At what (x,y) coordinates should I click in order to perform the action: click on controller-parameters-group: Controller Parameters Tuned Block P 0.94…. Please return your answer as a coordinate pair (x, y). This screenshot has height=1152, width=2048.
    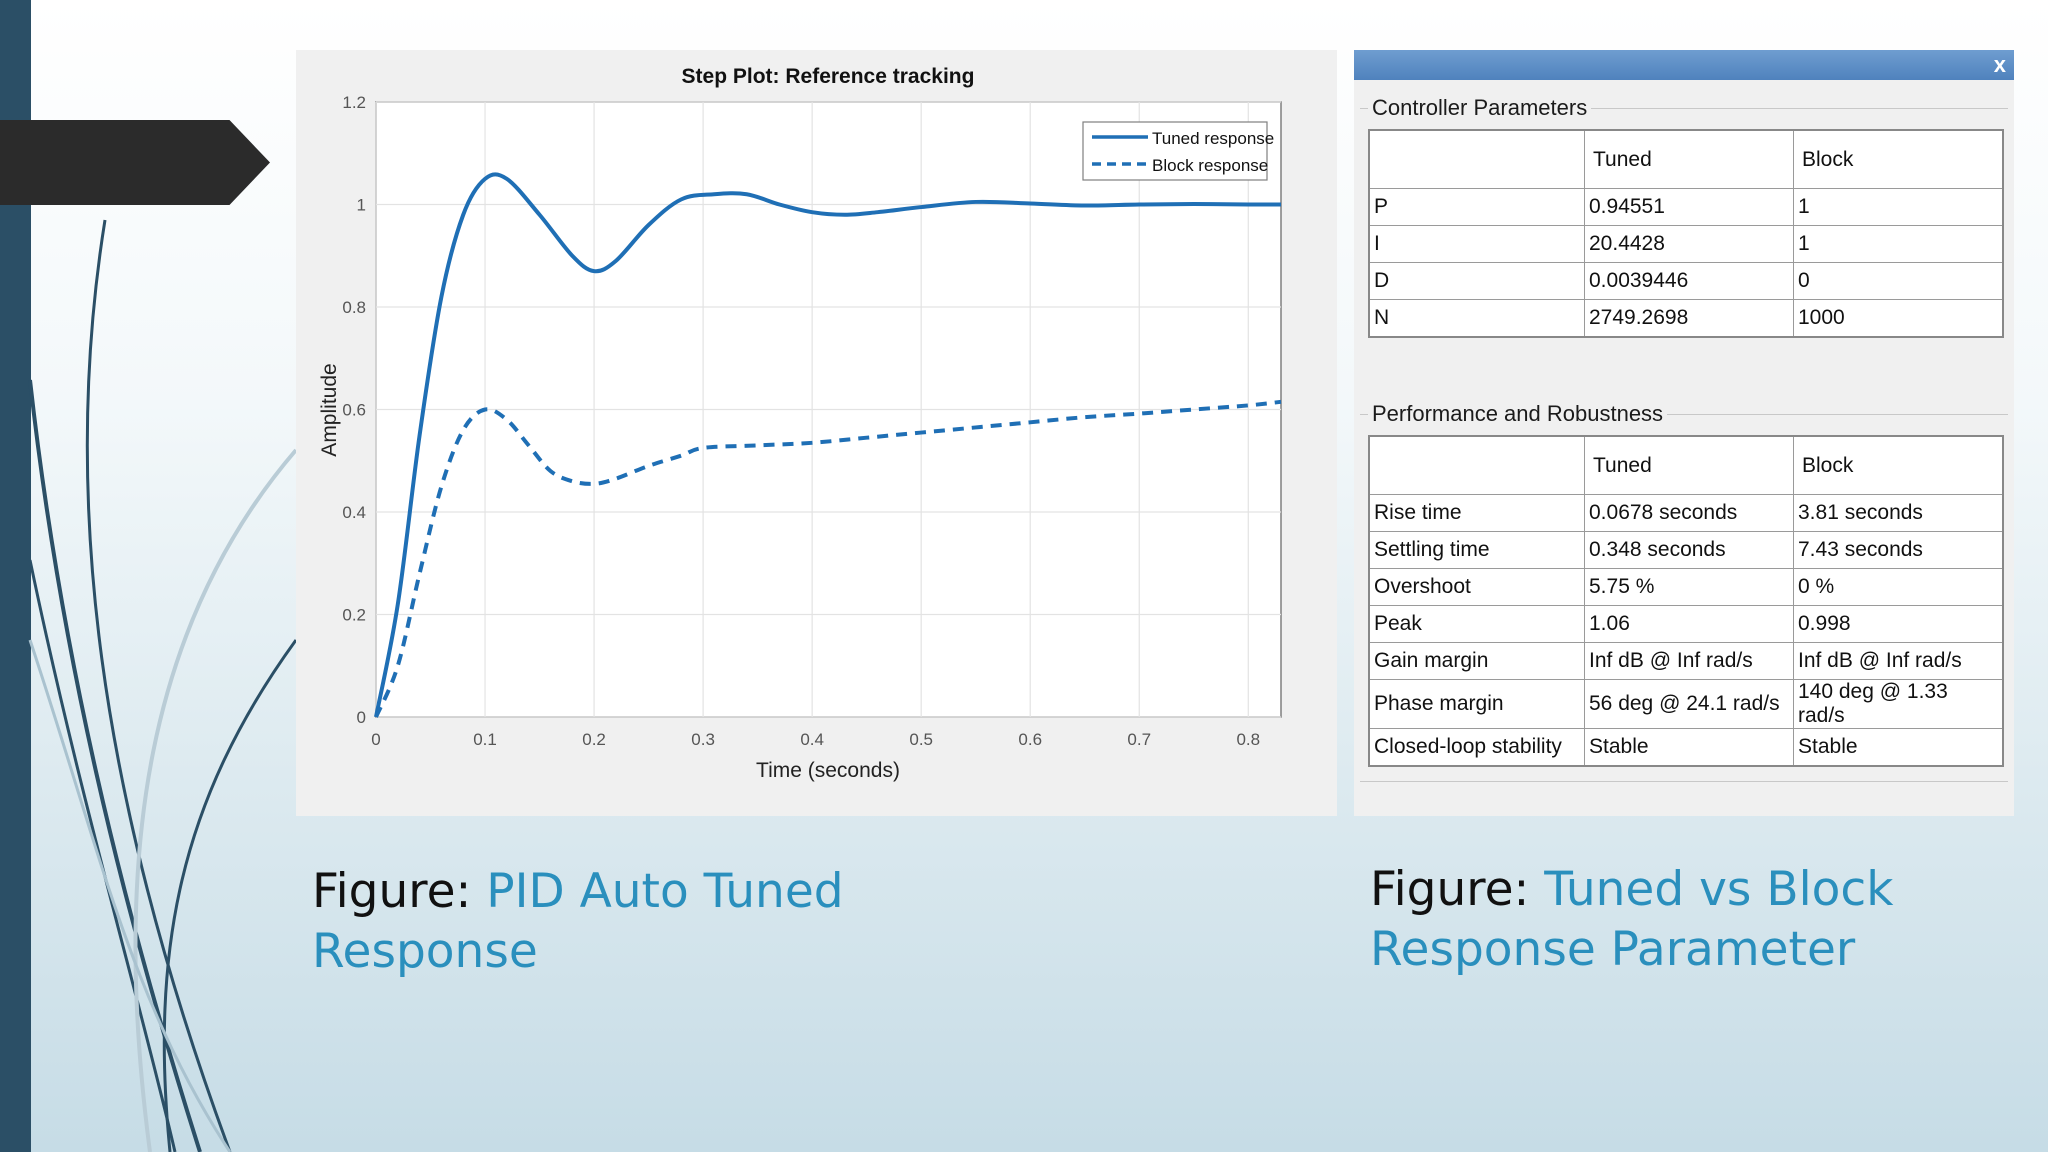
    Looking at the image, I should click on (1684, 252).